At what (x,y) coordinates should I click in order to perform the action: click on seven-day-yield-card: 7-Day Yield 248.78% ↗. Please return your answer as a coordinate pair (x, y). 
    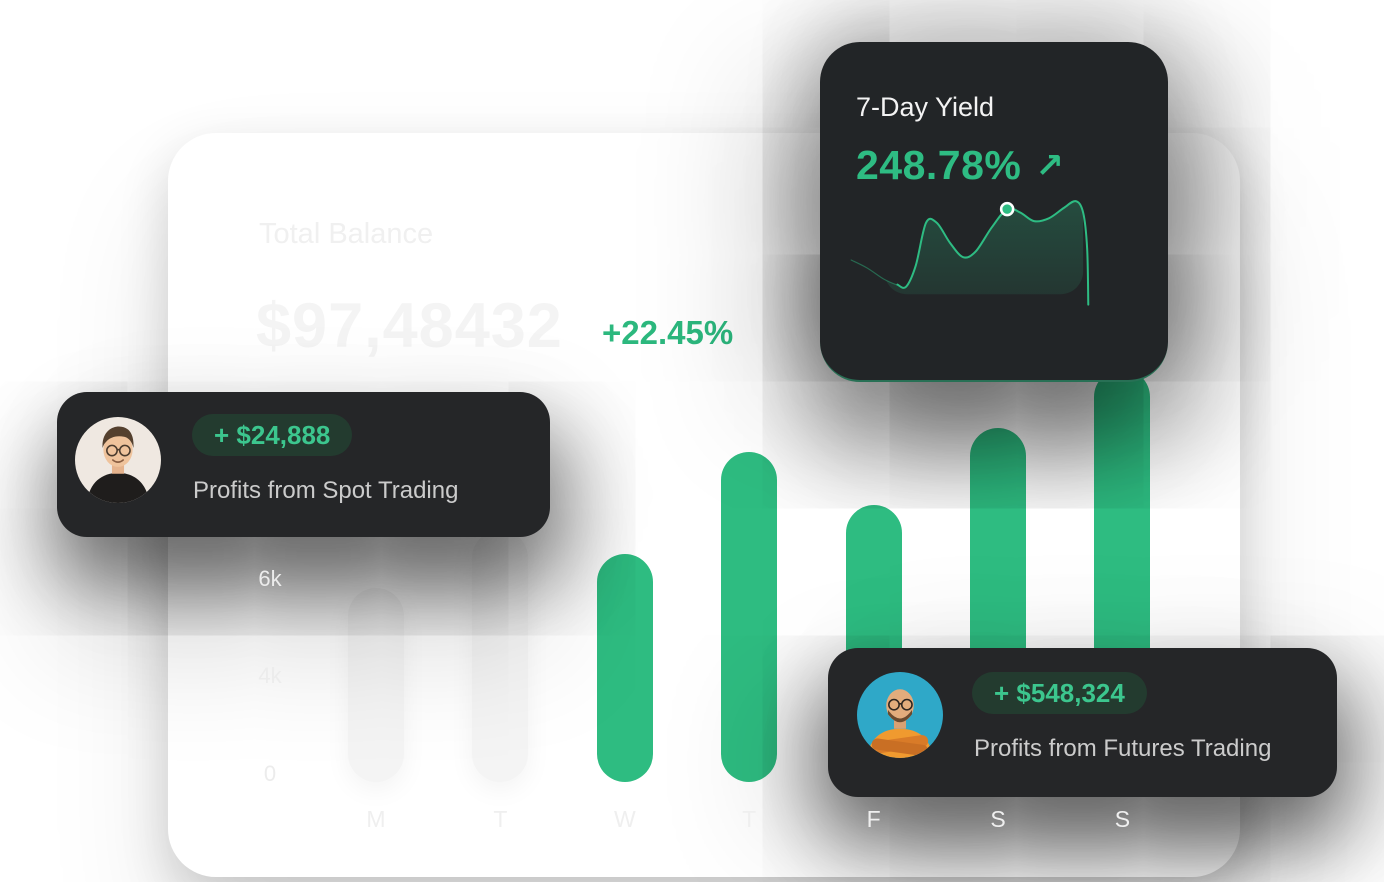
    Looking at the image, I should click on (994, 212).